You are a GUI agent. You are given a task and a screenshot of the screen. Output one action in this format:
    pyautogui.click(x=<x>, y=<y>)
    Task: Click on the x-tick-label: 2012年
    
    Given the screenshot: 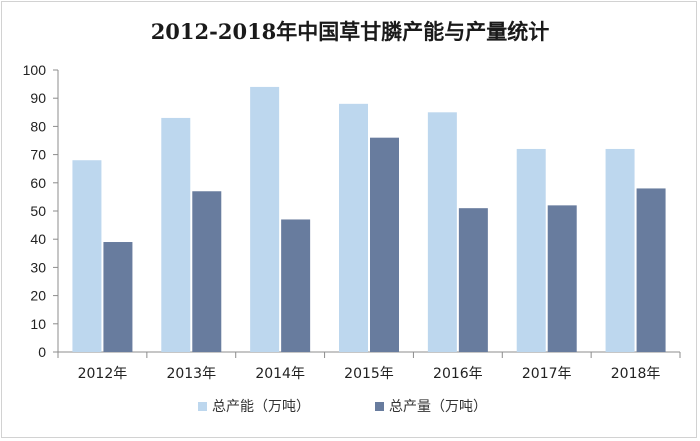 What is the action you would take?
    pyautogui.click(x=103, y=374)
    